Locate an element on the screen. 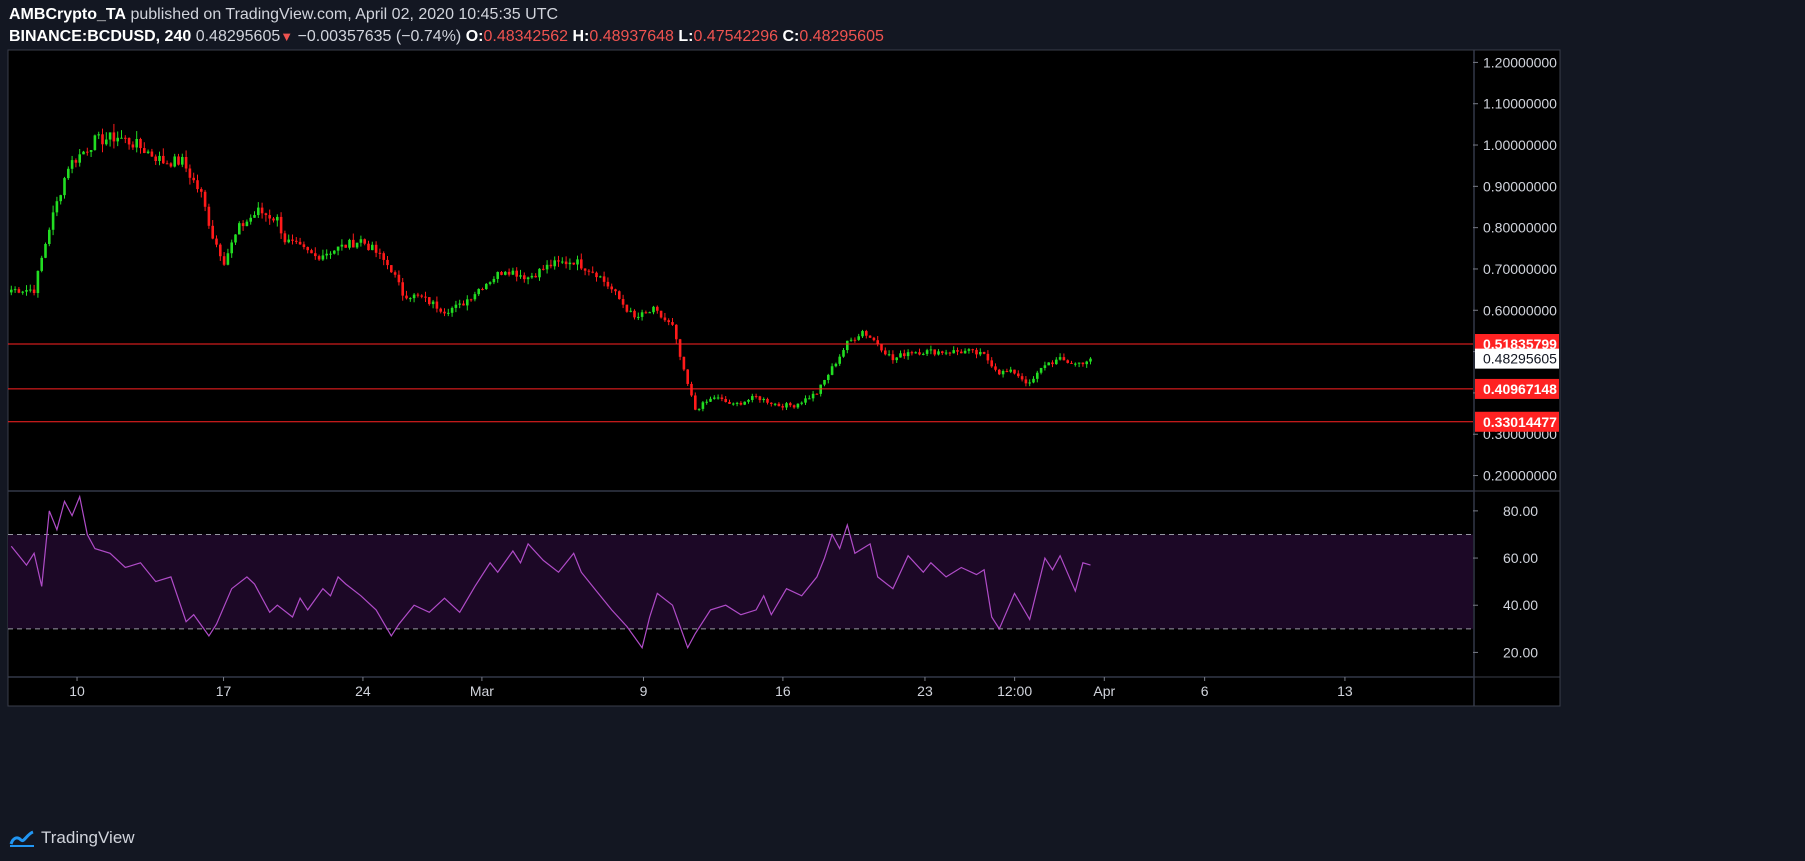  author-name: AMBCrypto_TA is located at coordinates (68, 14).